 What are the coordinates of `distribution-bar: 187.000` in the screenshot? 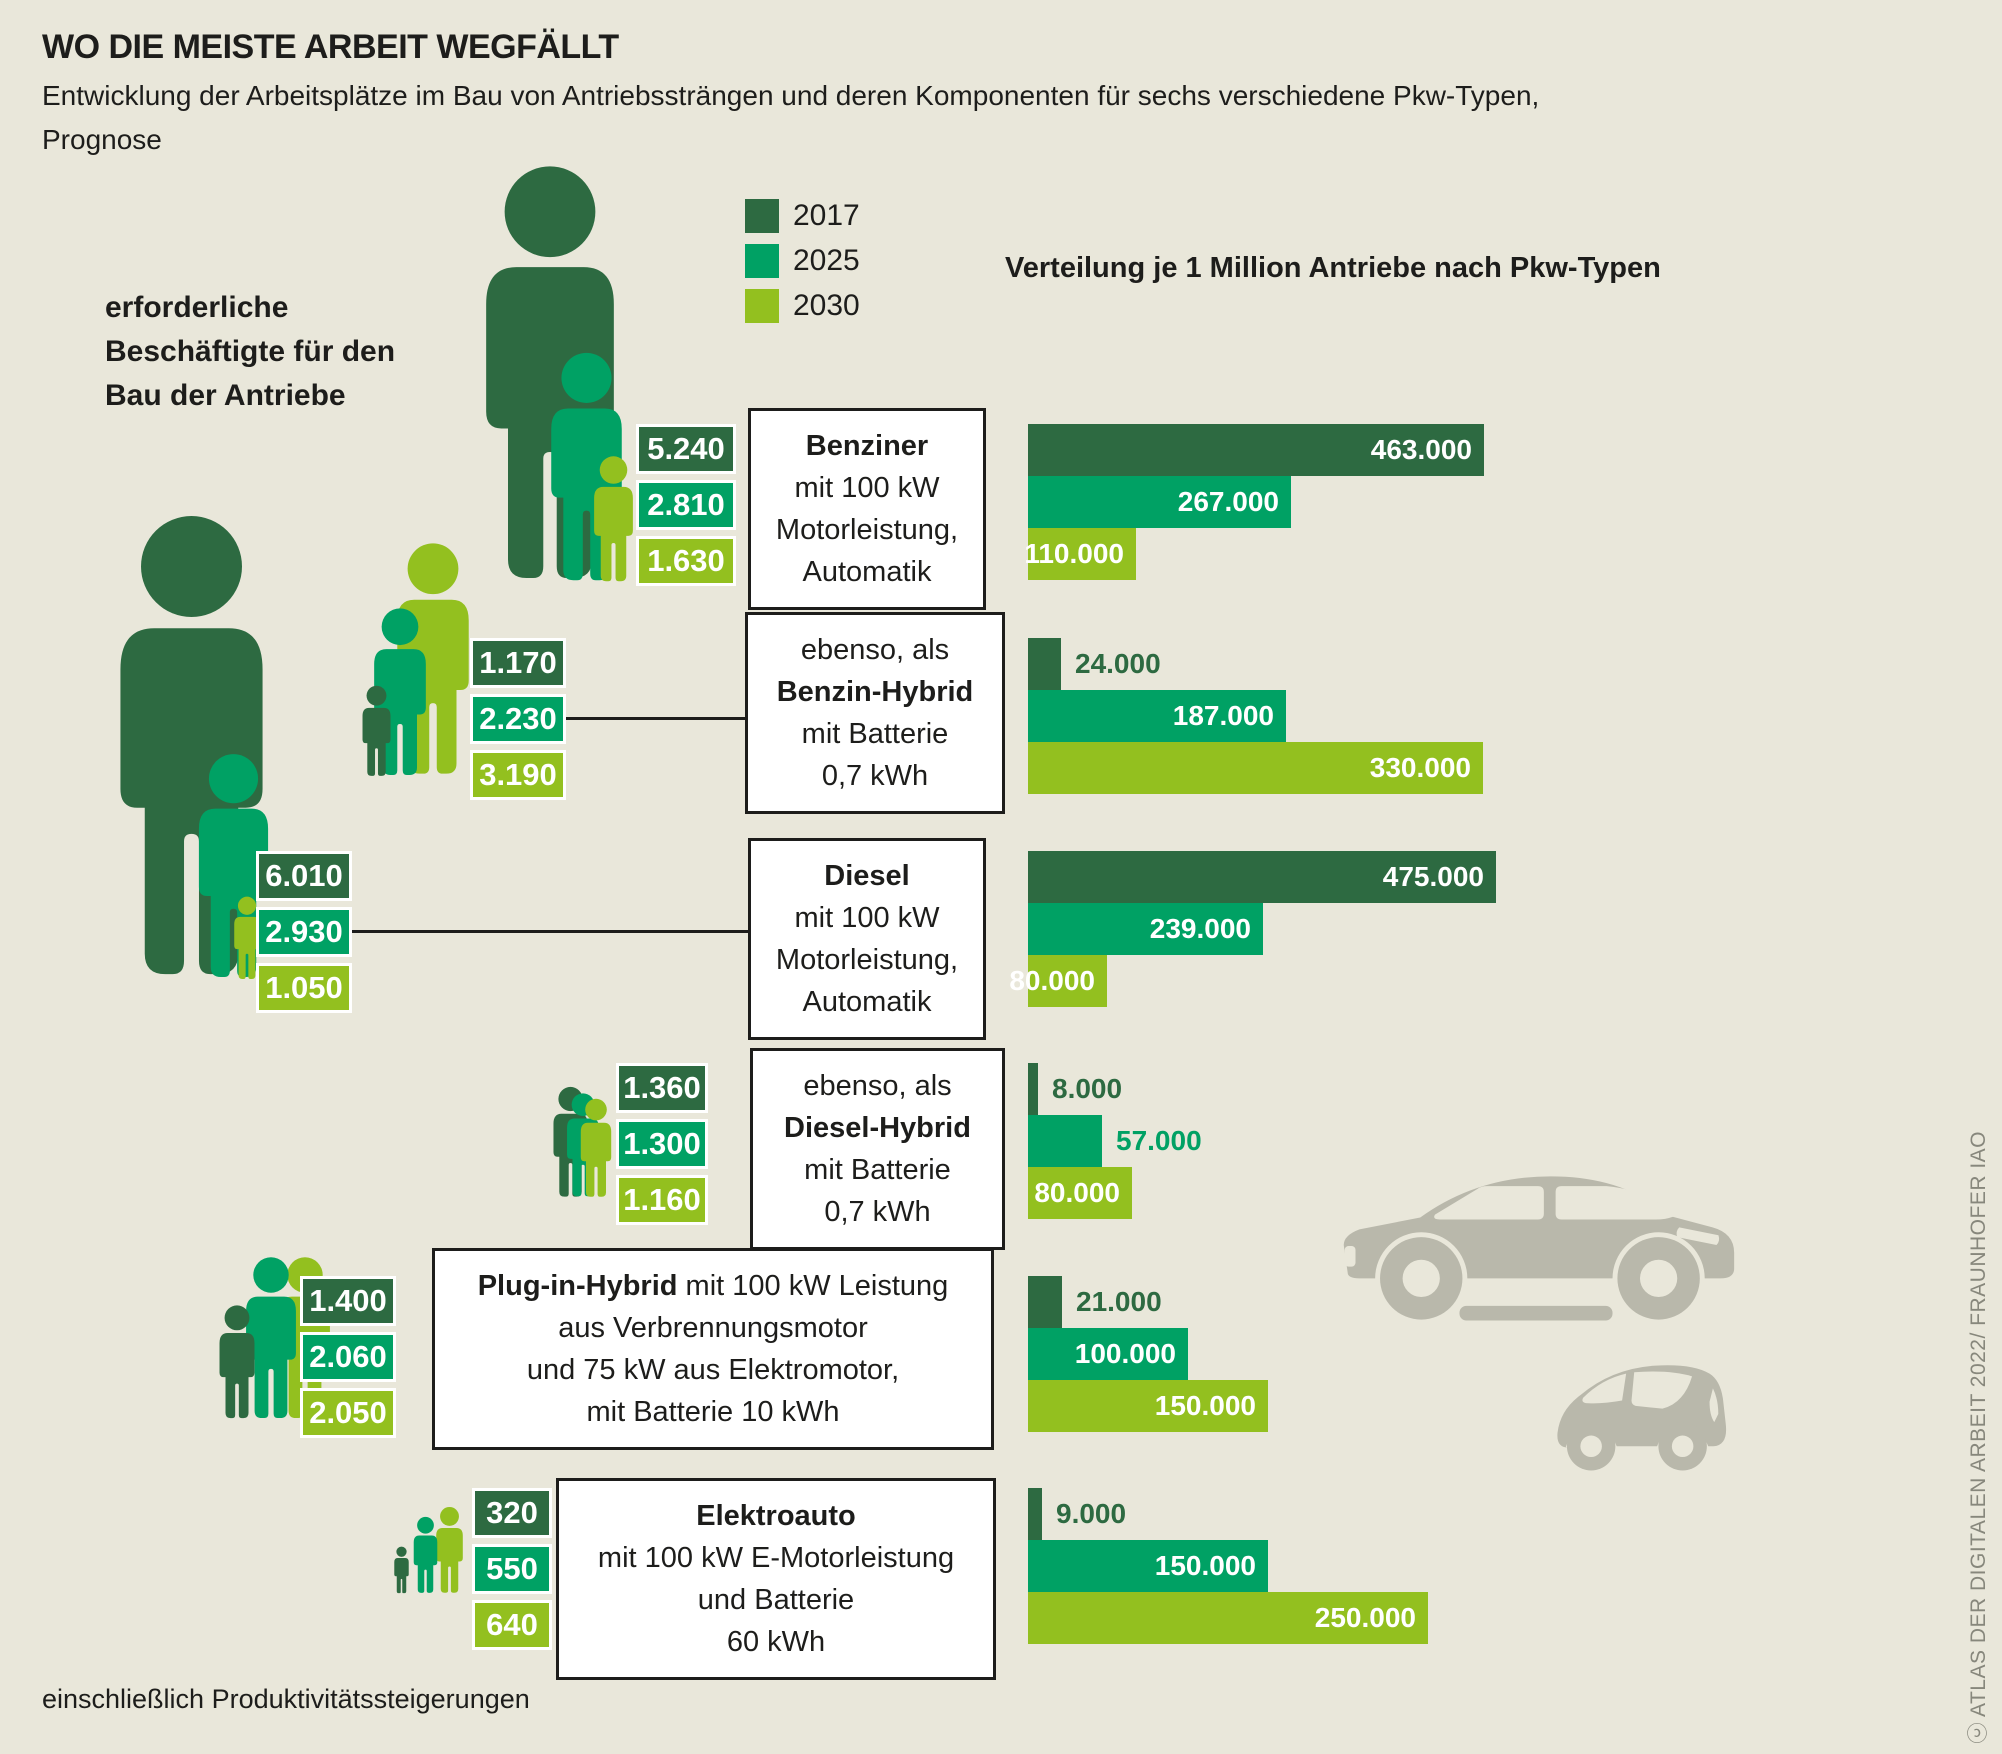 It's located at (1157, 716).